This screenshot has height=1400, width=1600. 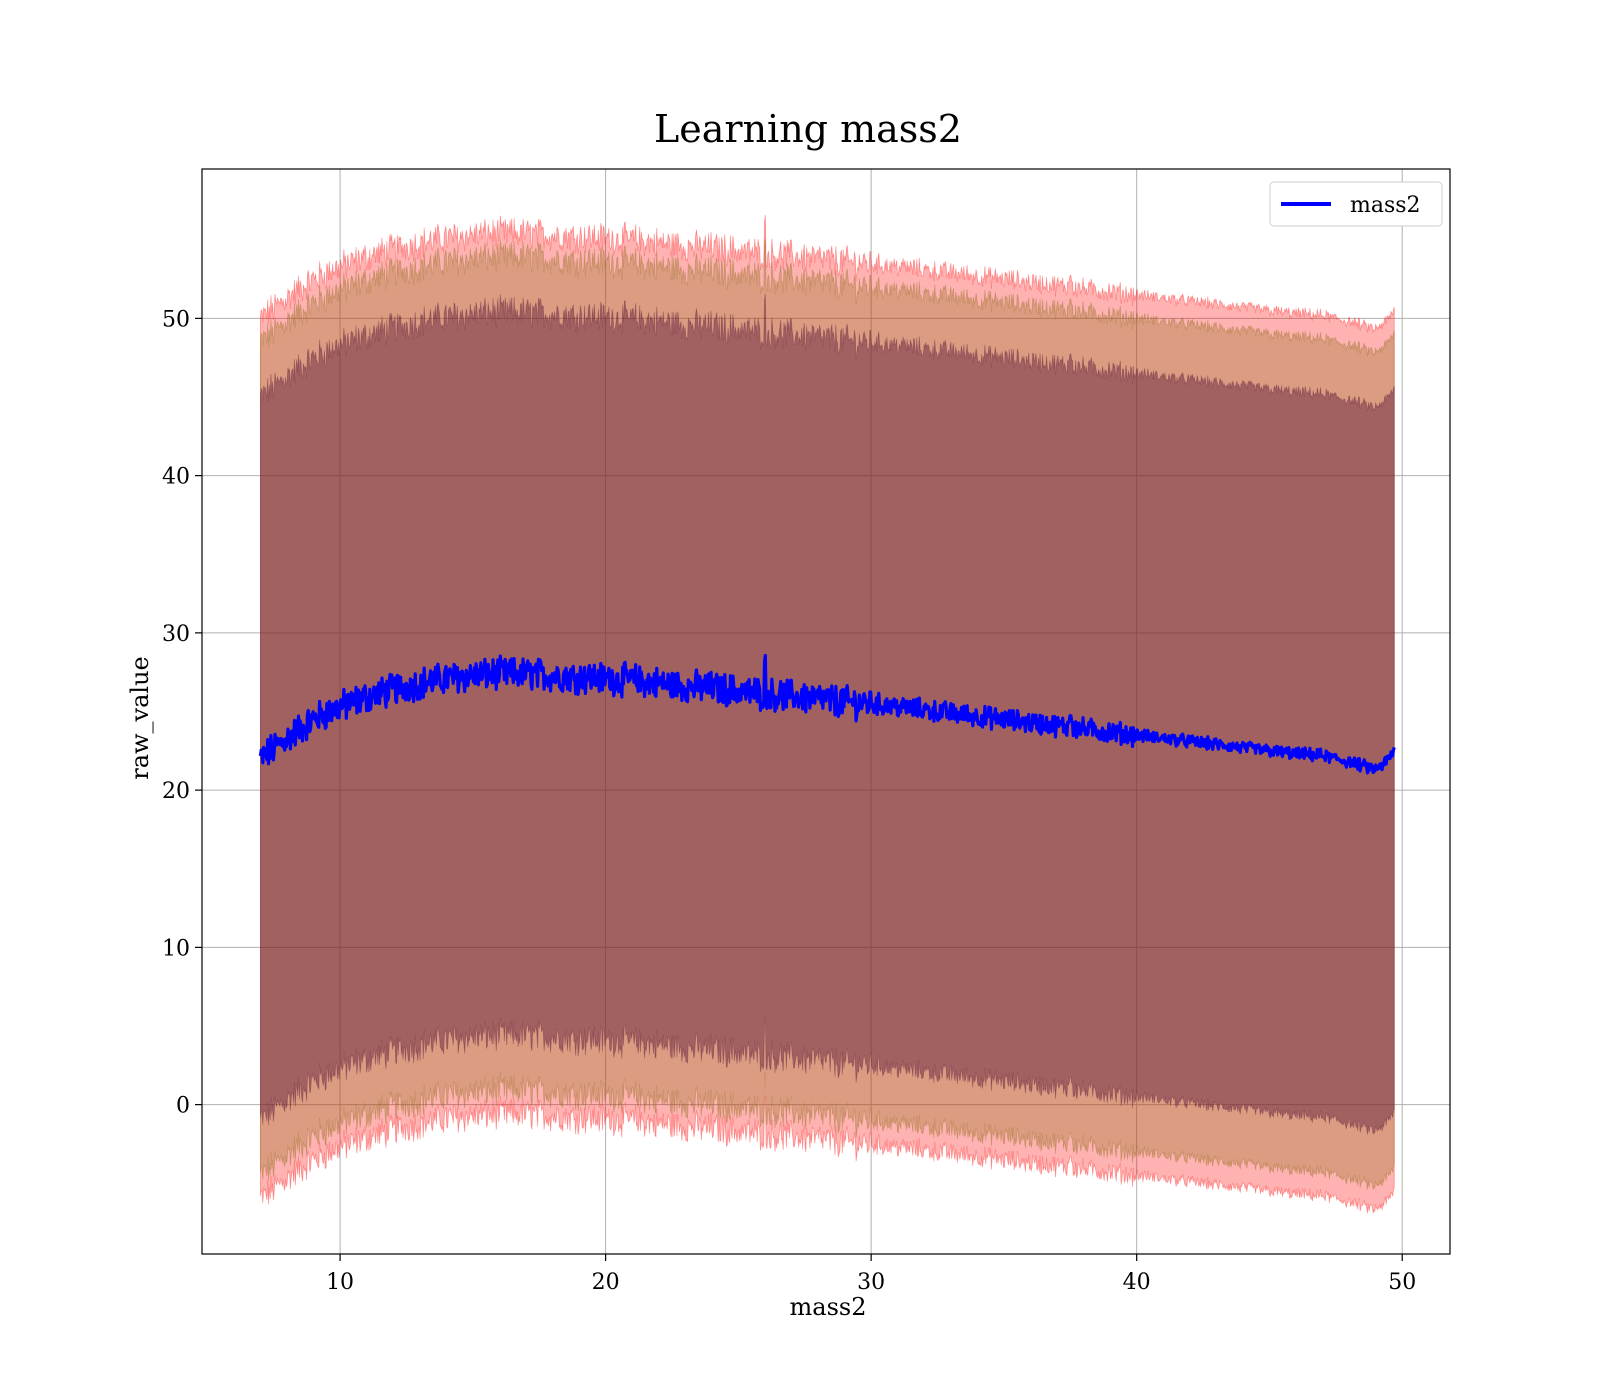 What do you see at coordinates (1137, 1282) in the screenshot?
I see `x-tick-label: 40` at bounding box center [1137, 1282].